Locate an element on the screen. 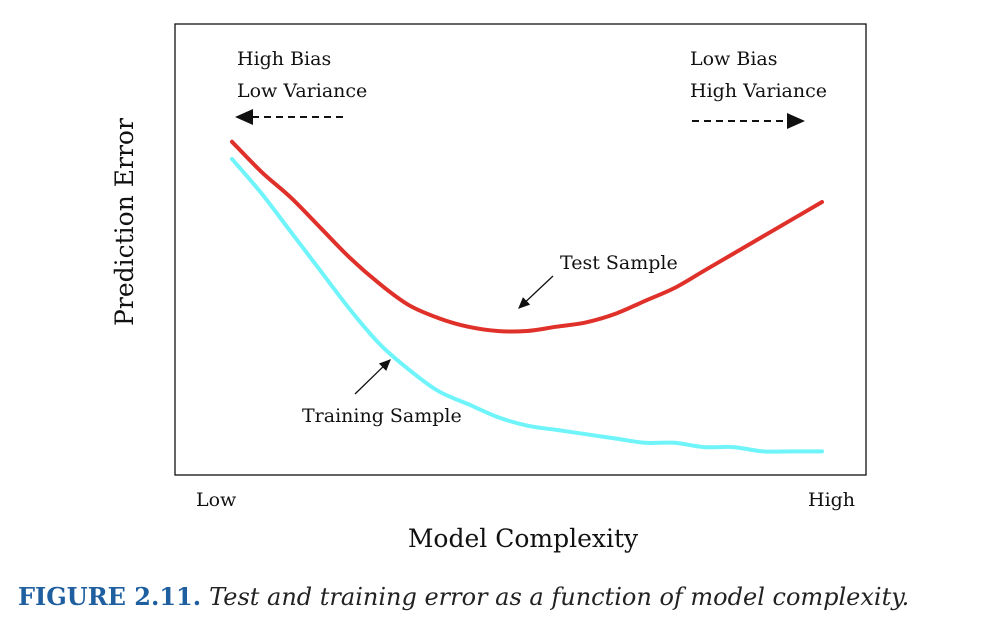 This screenshot has width=984, height=622. right-annotation-line1: Low Bias is located at coordinates (733, 59).